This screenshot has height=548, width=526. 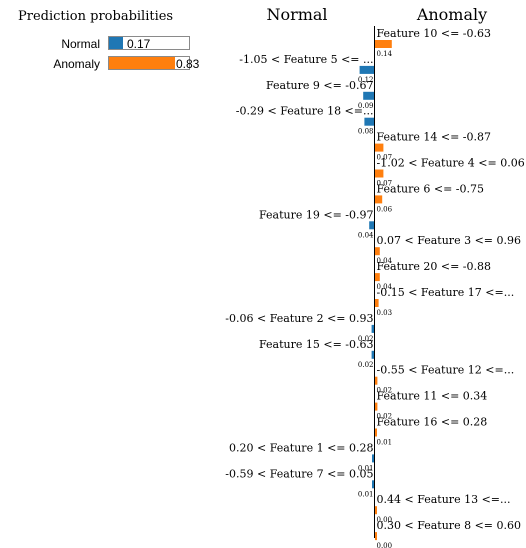 What do you see at coordinates (296, 14) in the screenshot?
I see `normal-class-heading: Normal` at bounding box center [296, 14].